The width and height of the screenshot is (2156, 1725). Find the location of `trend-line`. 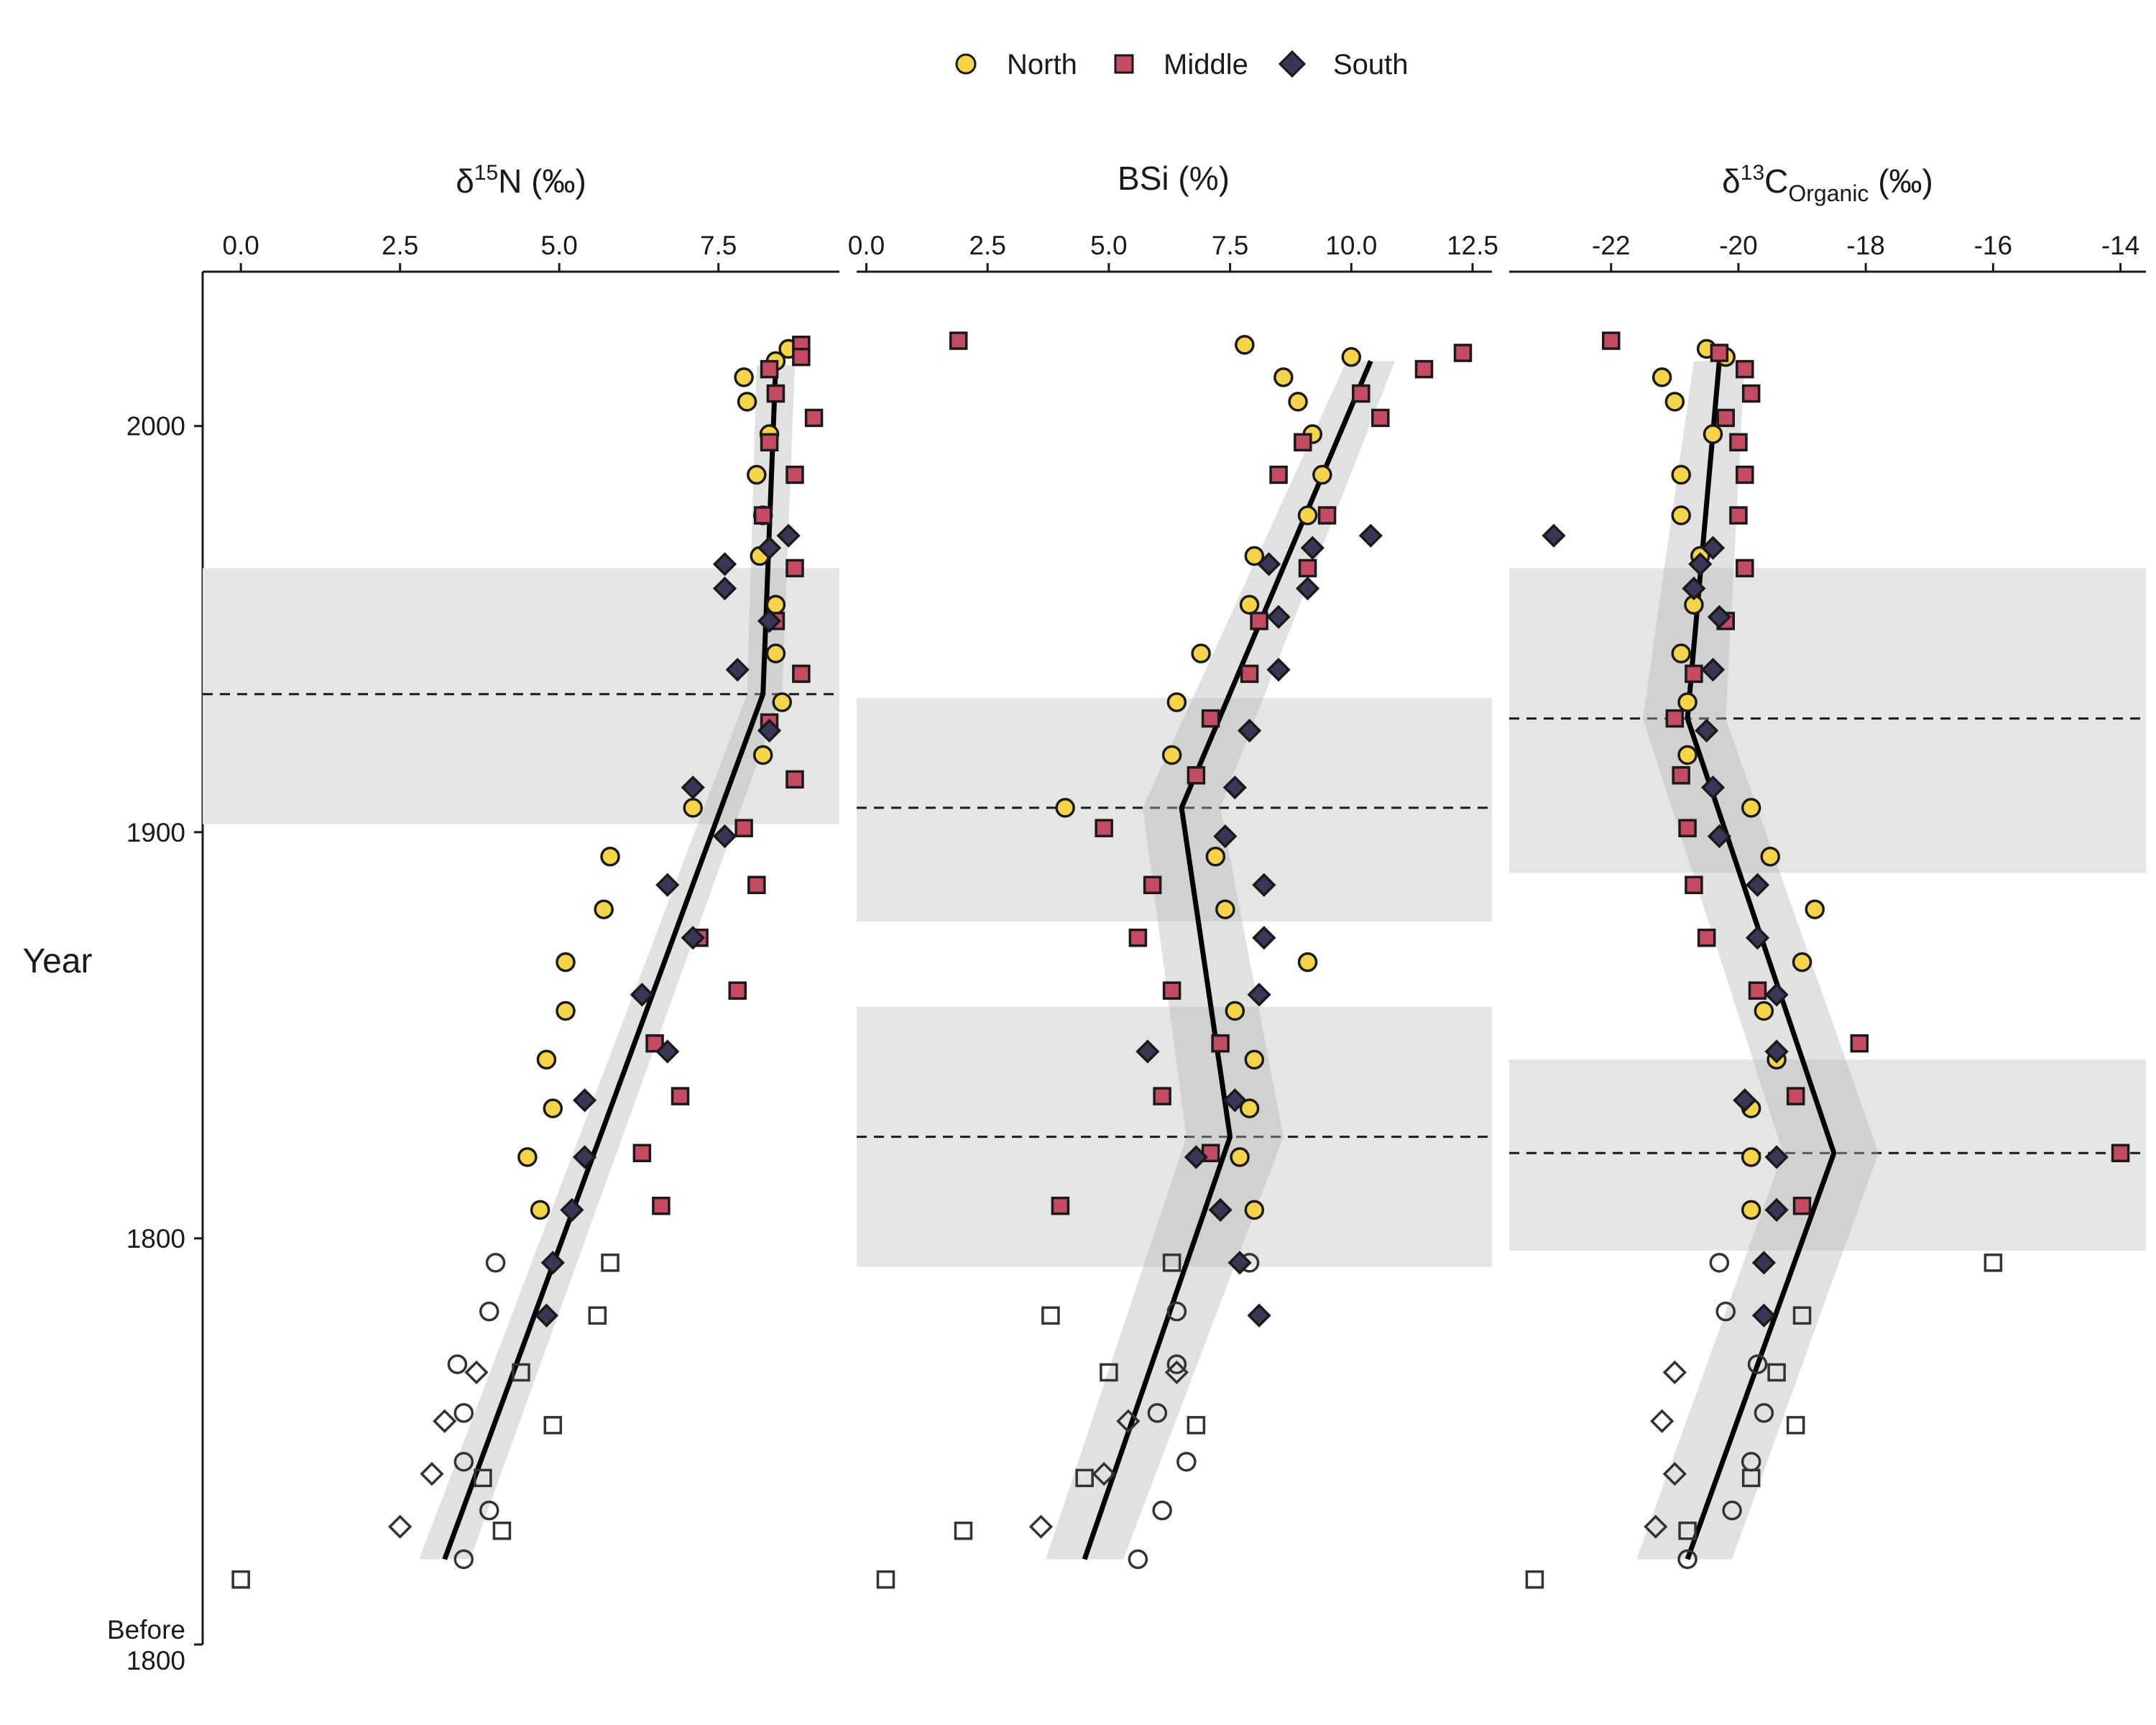

trend-line is located at coordinates (1227, 959).